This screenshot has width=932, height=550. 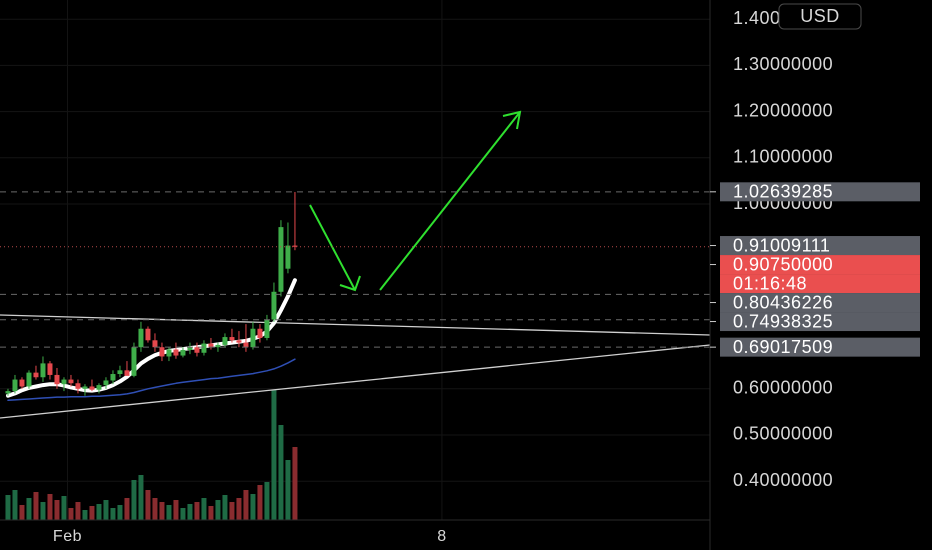 I want to click on y-tick-label: 0.40000000, so click(x=783, y=480).